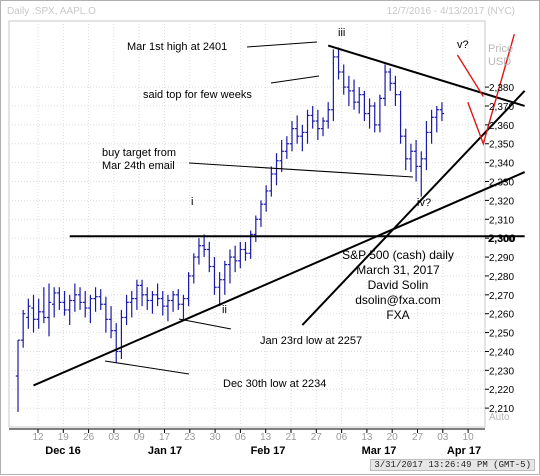 The image size is (540, 476). Describe the element at coordinates (89, 437) in the screenshot. I see `x-tick-label: 26` at that location.